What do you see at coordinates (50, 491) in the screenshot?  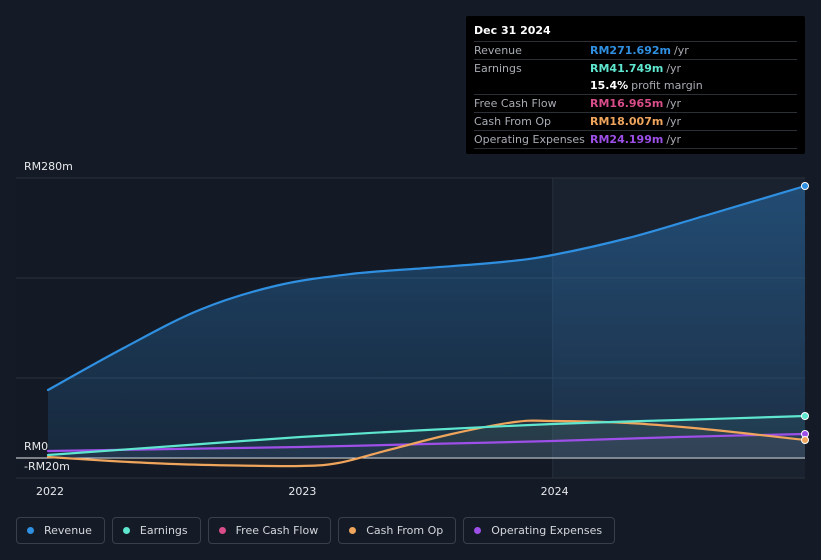 I see `x-tick-label: 2022` at bounding box center [50, 491].